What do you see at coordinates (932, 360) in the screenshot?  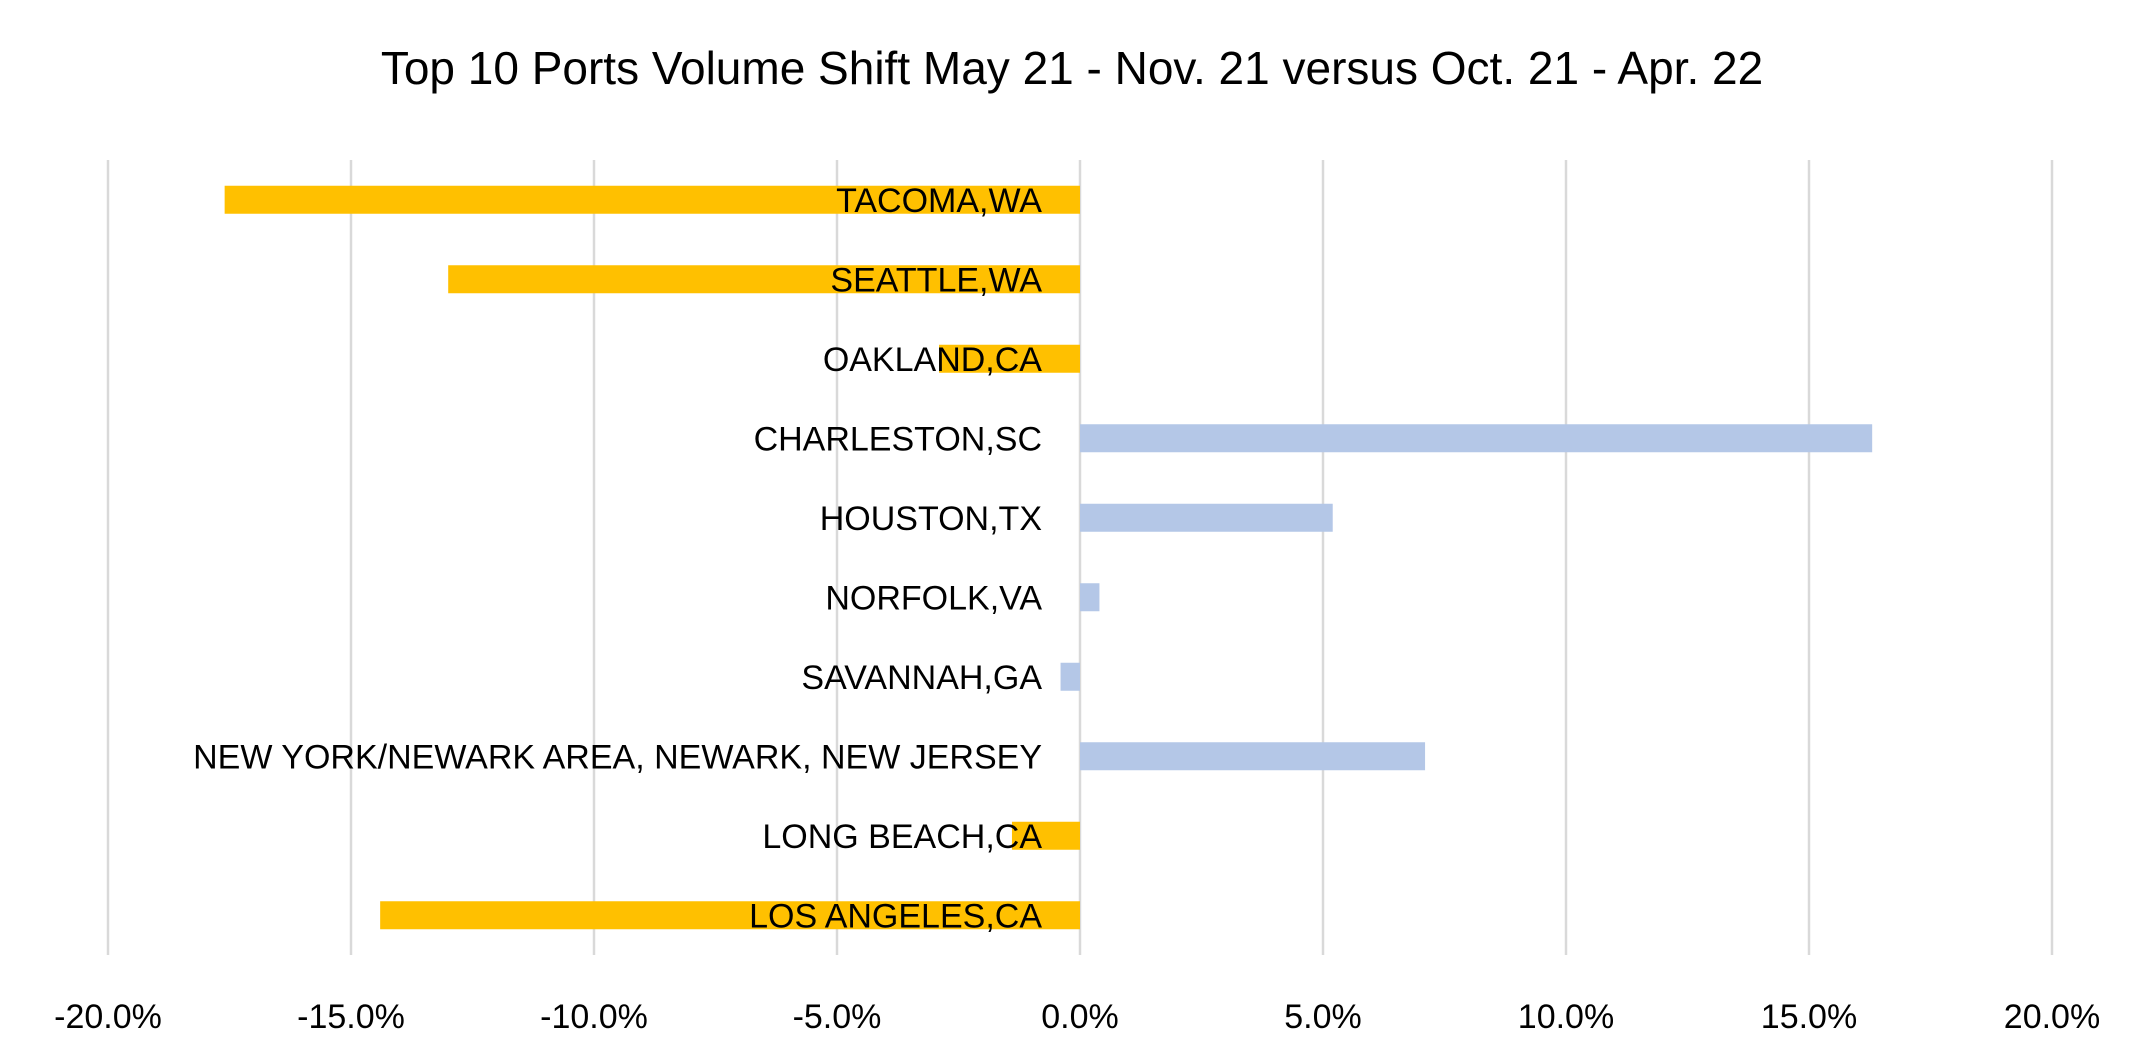 I see `category-label: OAKLAND,CA` at bounding box center [932, 360].